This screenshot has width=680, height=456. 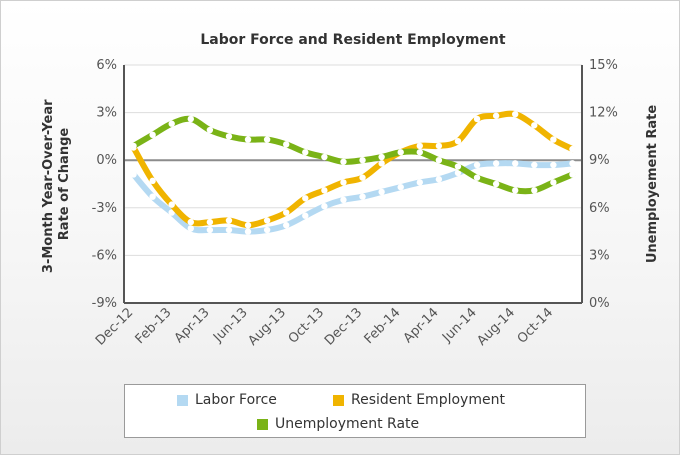 I want to click on legend-item-labor-force: Labor Force, so click(x=227, y=400).